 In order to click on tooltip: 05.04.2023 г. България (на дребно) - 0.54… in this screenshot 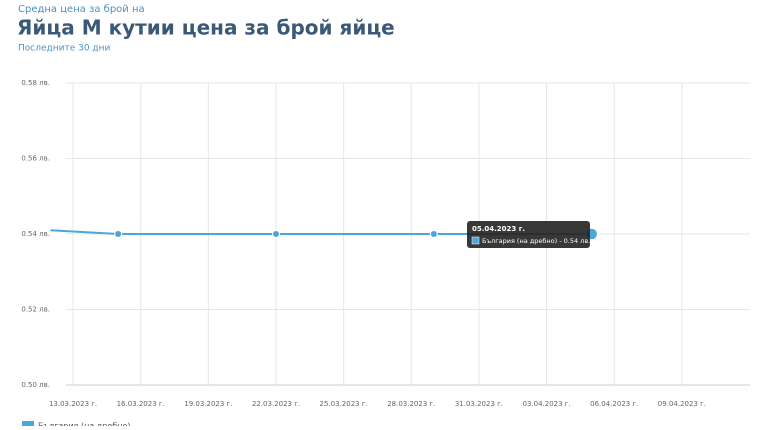, I will do `click(528, 234)`.